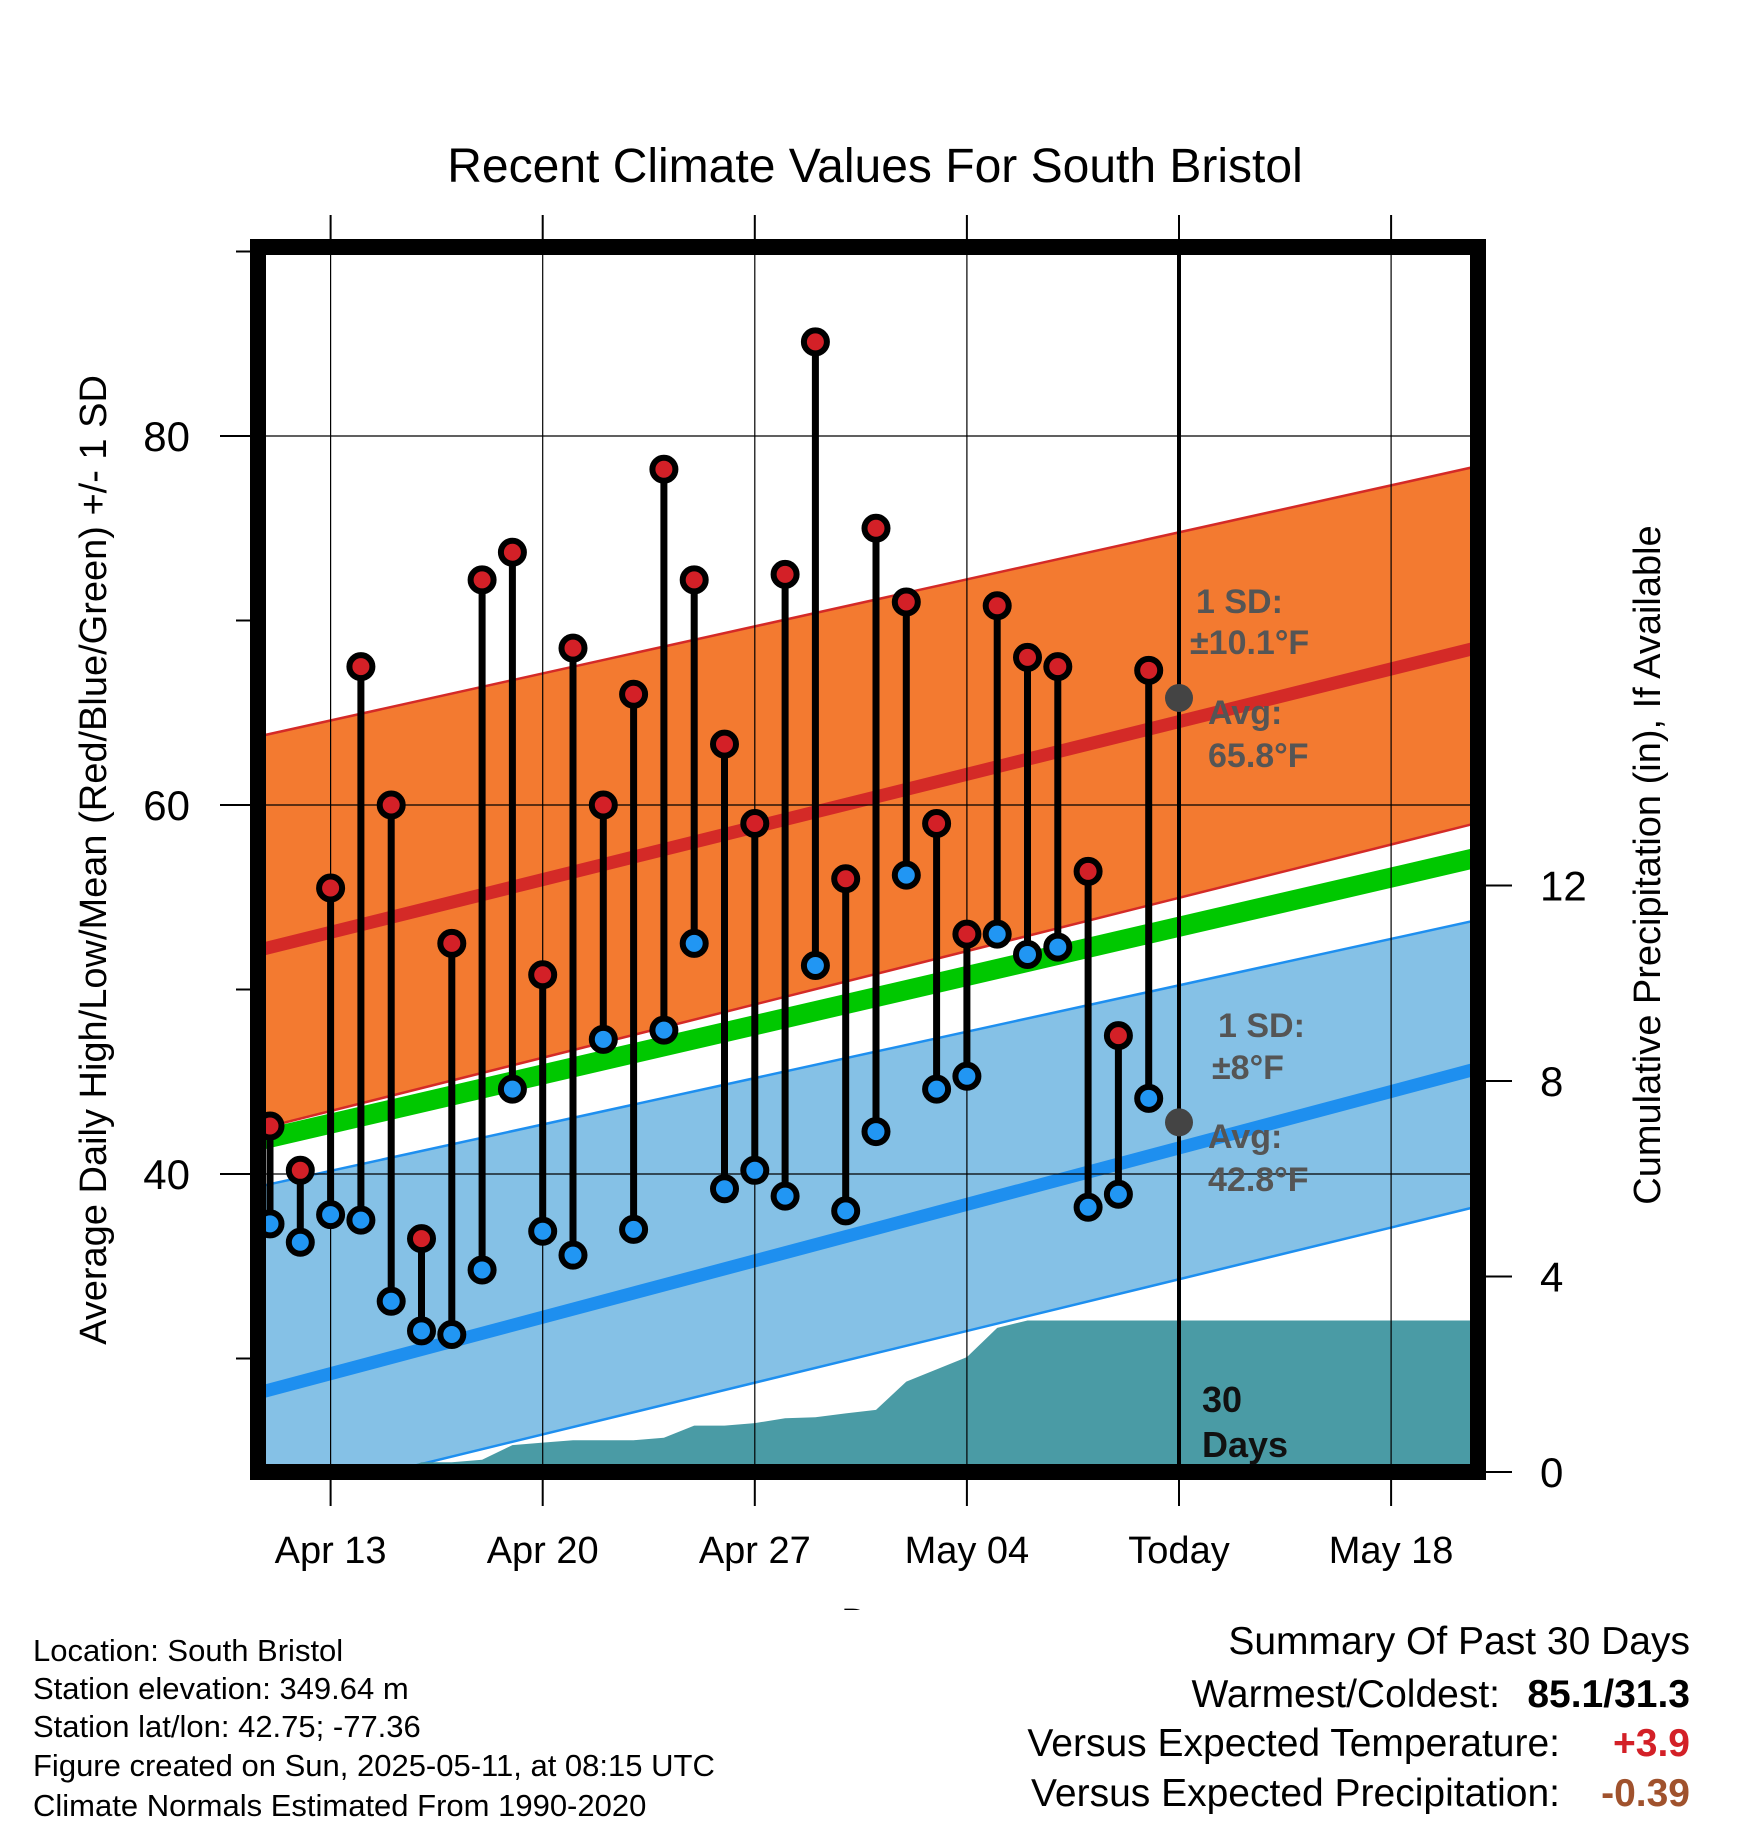 The height and width of the screenshot is (1828, 1748). What do you see at coordinates (1651, 1743) in the screenshot?
I see `summary-temp-value: +3.9` at bounding box center [1651, 1743].